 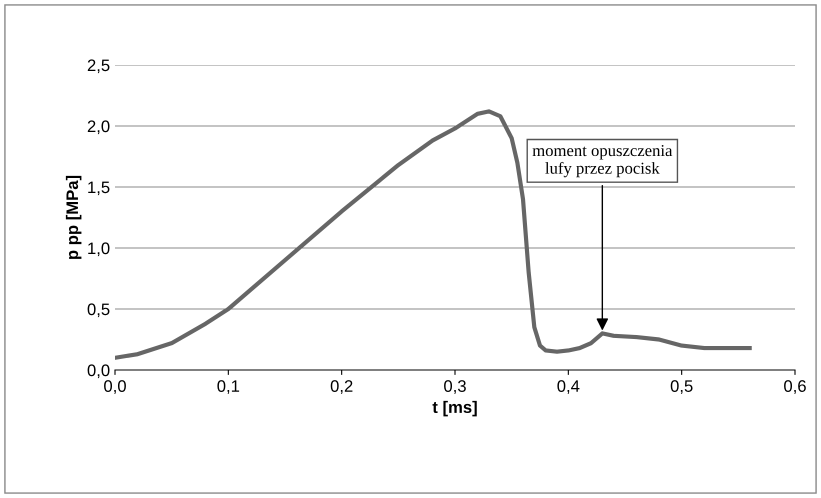 I want to click on y-tick-label: 1,0, so click(x=99, y=249).